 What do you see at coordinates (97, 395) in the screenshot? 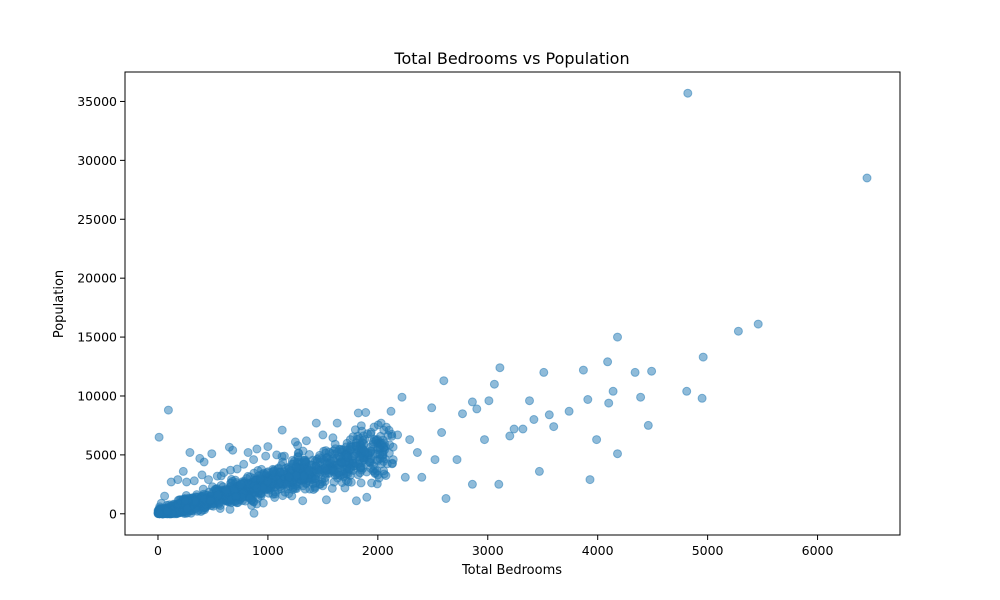
I see `y-tick-label: 10000` at bounding box center [97, 395].